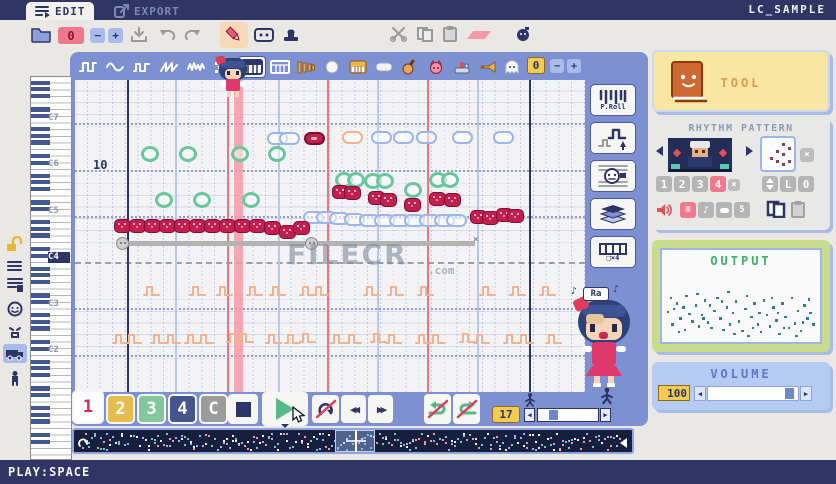 The width and height of the screenshot is (836, 484). Describe the element at coordinates (613, 138) in the screenshot. I see `wave-add-button` at that location.